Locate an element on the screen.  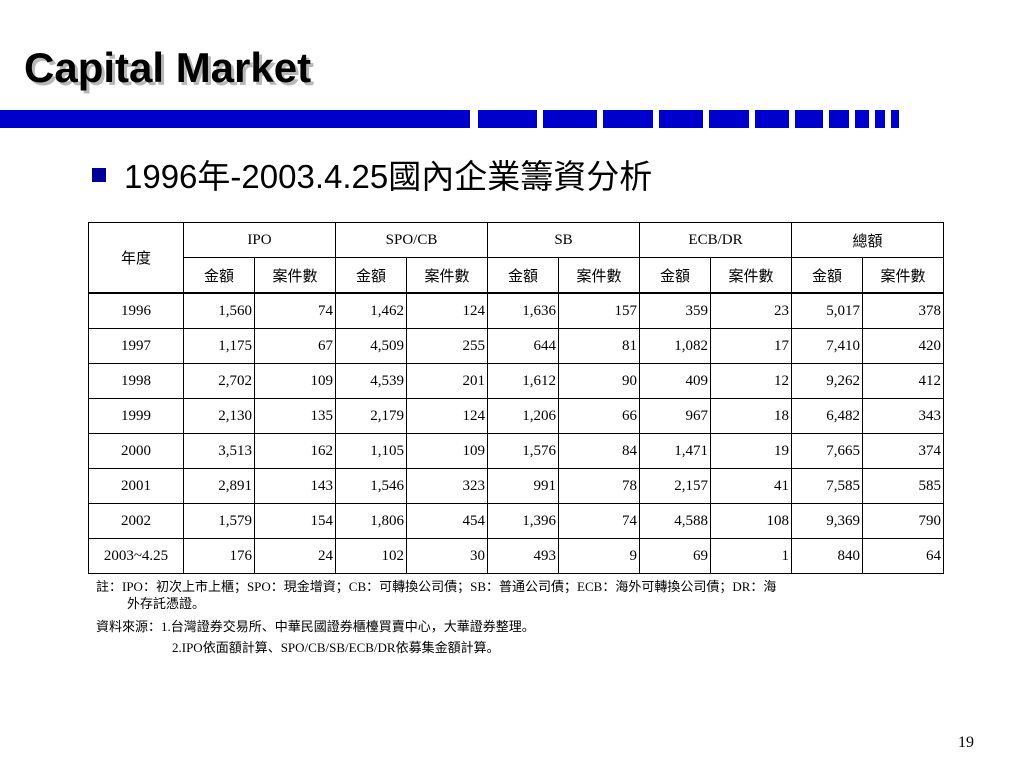
amount-cell: 359 is located at coordinates (675, 310).